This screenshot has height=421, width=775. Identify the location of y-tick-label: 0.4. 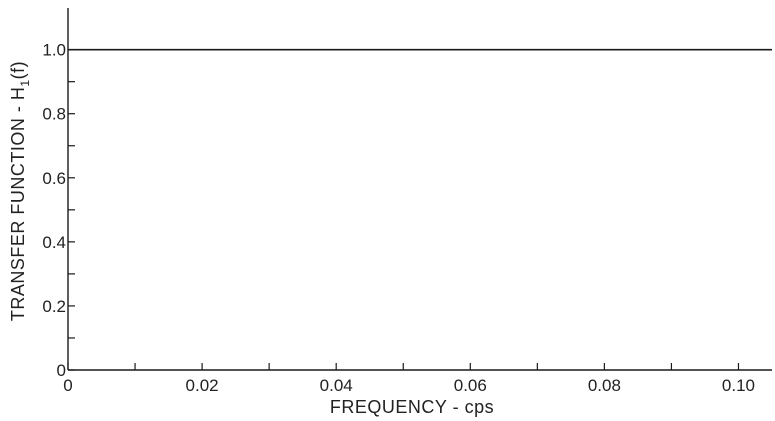
(54, 242).